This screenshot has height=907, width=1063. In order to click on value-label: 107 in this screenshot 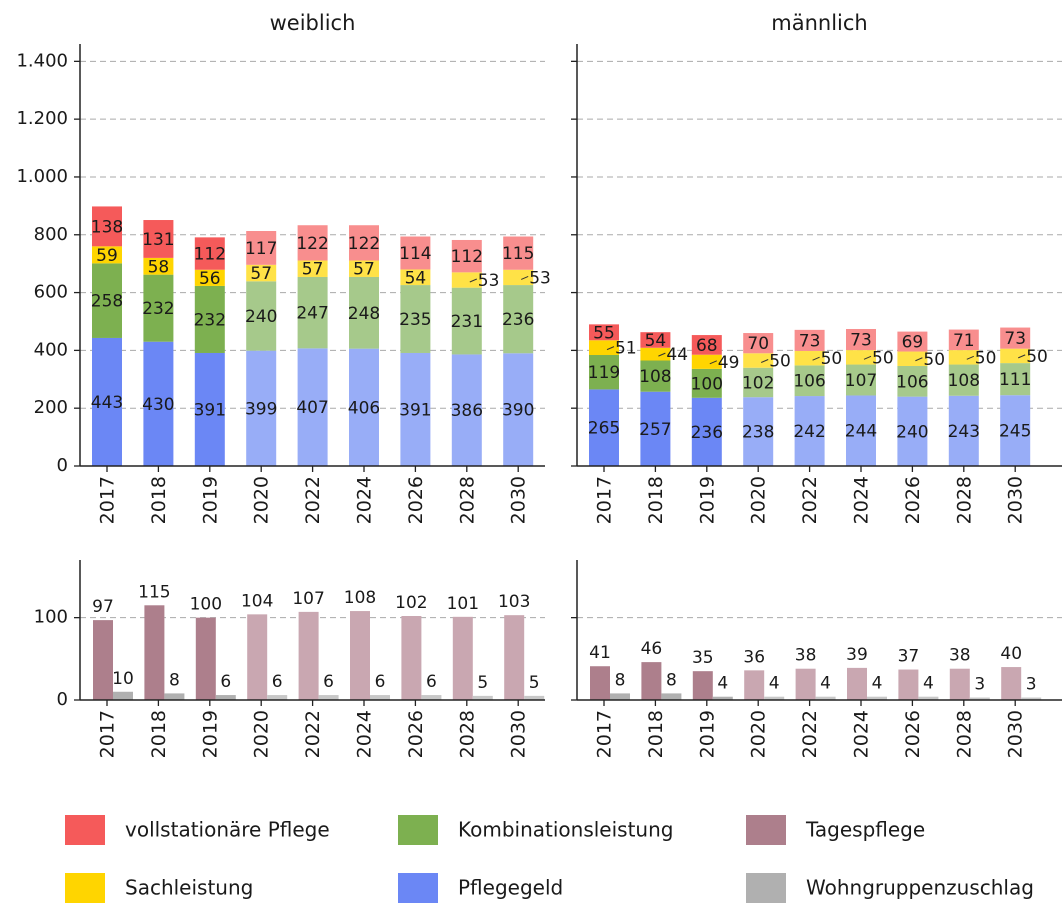, I will do `click(308, 599)`.